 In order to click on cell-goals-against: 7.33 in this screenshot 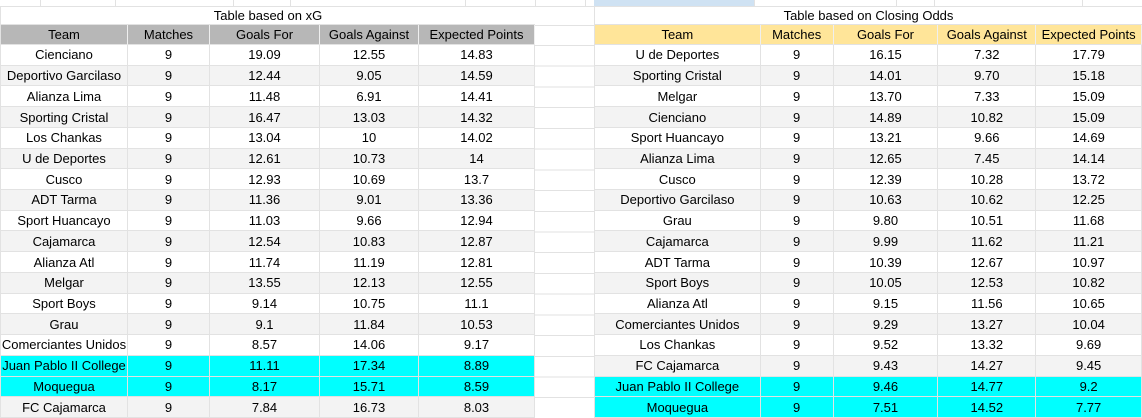, I will do `click(987, 97)`.